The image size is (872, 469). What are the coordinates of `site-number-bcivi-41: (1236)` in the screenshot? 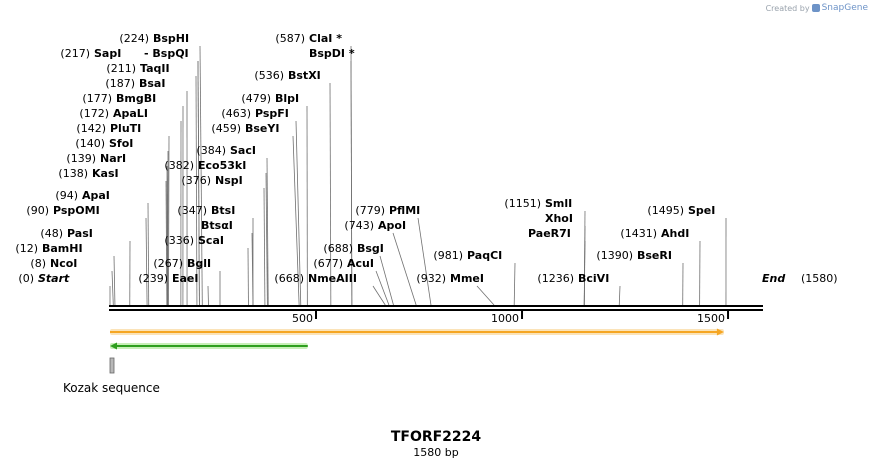 It's located at (555, 278).